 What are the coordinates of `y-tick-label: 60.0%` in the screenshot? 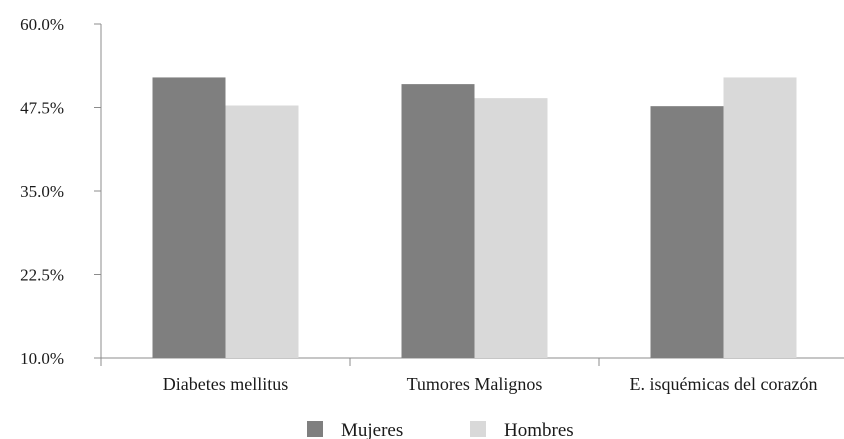 It's located at (42, 24).